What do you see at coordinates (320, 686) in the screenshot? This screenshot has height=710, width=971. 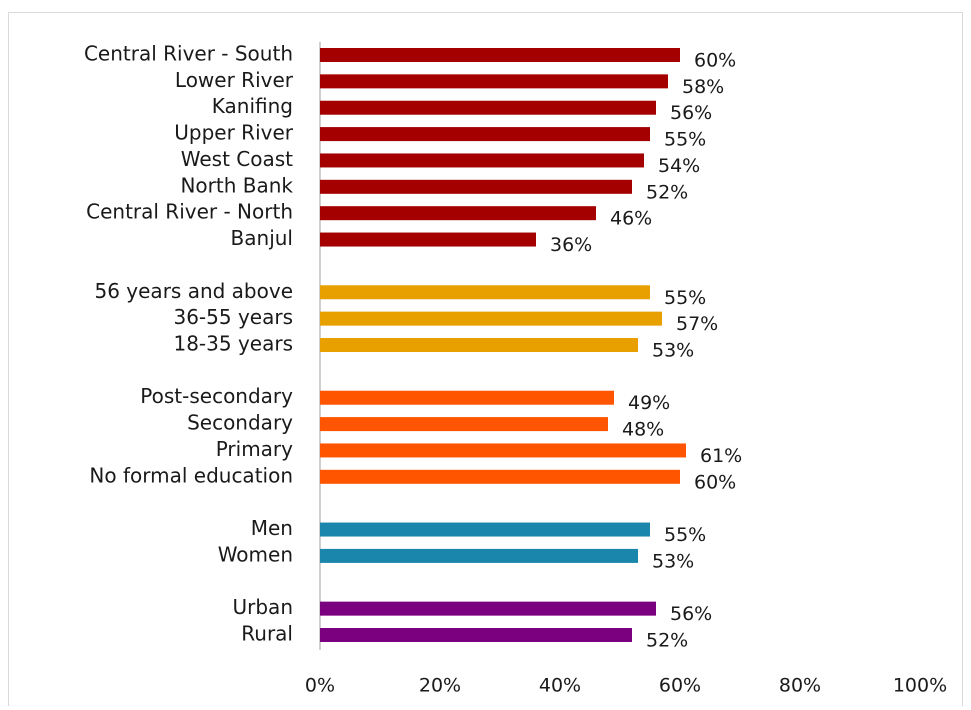 I see `x-tick-label: 0%` at bounding box center [320, 686].